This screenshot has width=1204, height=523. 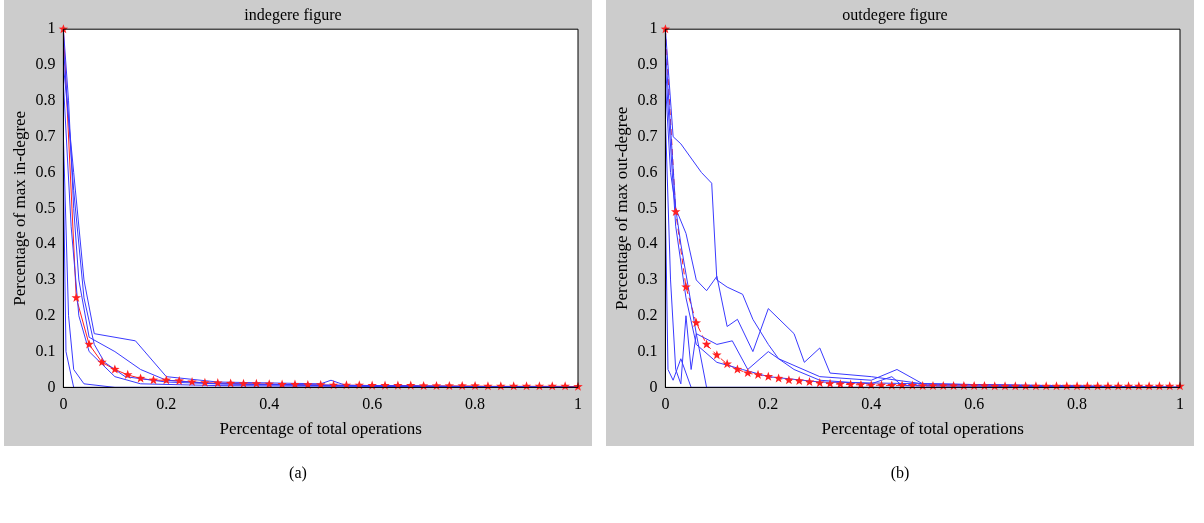 I want to click on text: (a), so click(x=298, y=473).